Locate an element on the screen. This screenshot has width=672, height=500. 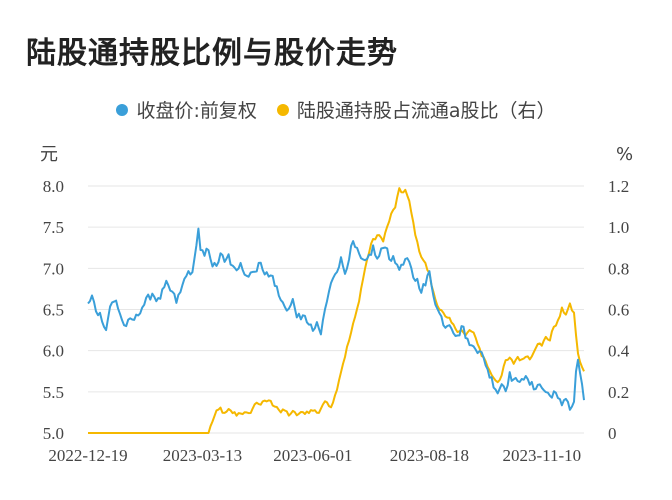
chart-title: 陆股通持股比例与股价走势 is located at coordinates (212, 53).